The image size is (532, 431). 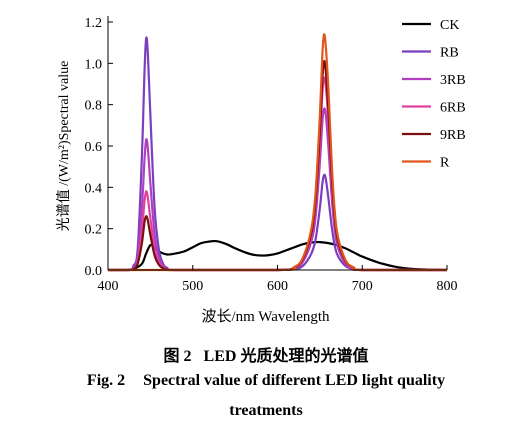 What do you see at coordinates (94, 188) in the screenshot?
I see `y-tick-label: 0.4` at bounding box center [94, 188].